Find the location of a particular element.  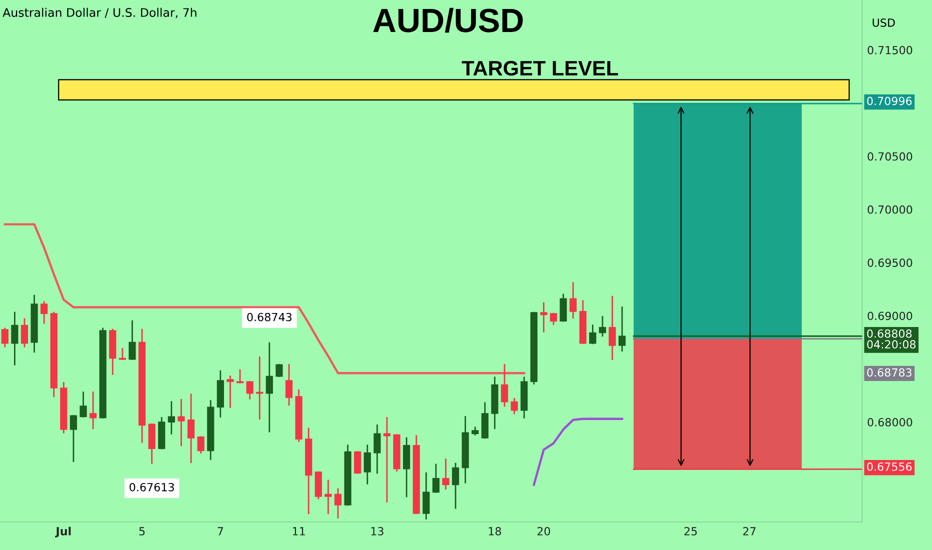

band-label: TARGET LEVEL is located at coordinates (540, 68).